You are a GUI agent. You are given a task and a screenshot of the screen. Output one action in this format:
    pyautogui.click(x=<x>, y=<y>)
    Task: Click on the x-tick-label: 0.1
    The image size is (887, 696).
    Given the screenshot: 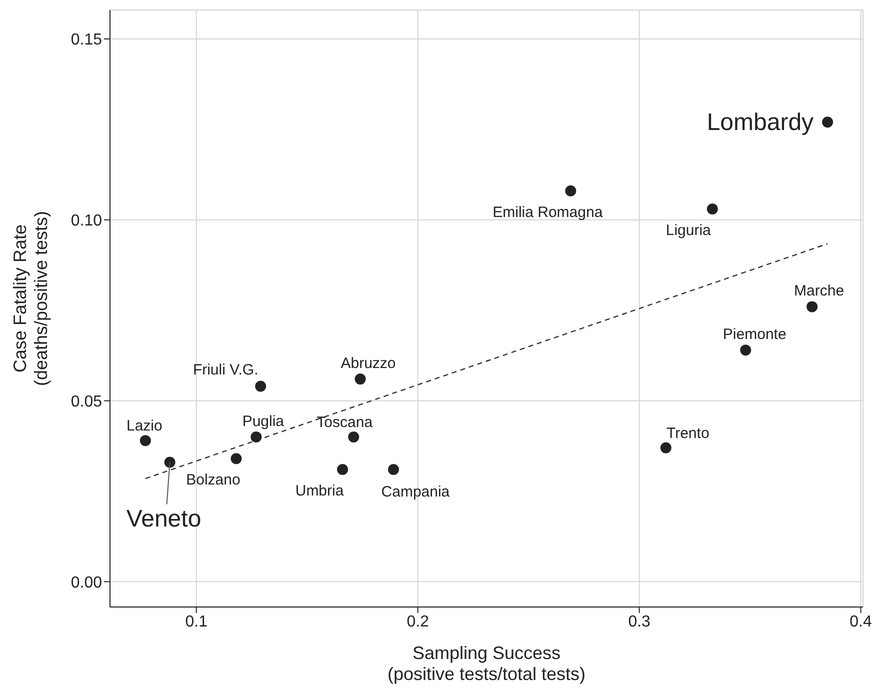 What is the action you would take?
    pyautogui.click(x=196, y=621)
    